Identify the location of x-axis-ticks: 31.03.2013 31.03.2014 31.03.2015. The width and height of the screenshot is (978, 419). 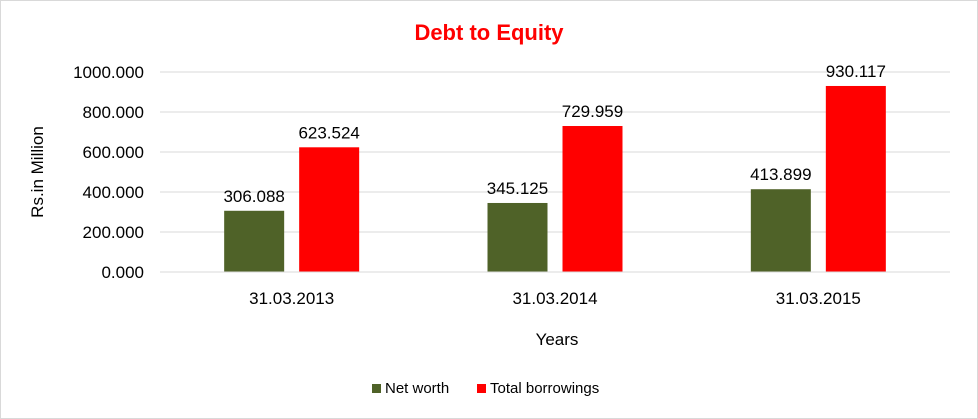
(555, 298).